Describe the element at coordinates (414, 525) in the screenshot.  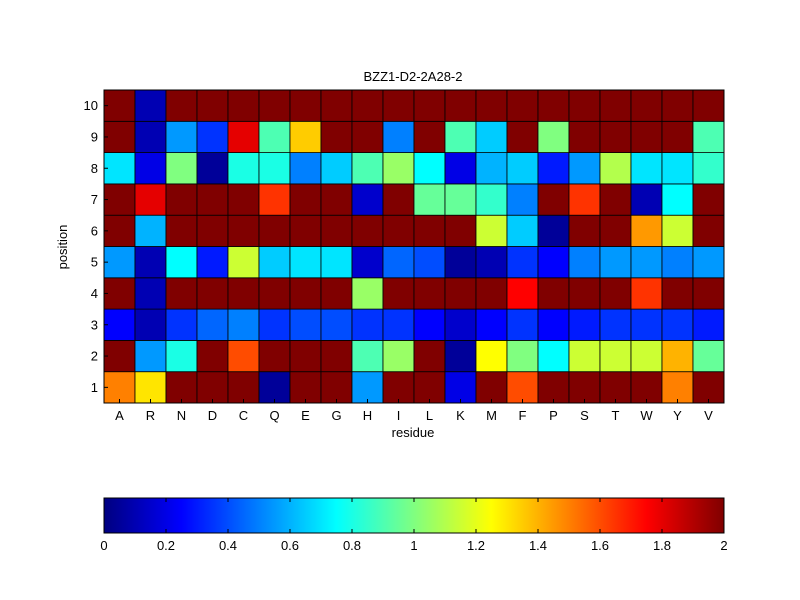
I see `colorbar-ticks: 0 0.2 0.4 0.6 0.8 1 1.2 1.4 1.6 1.8 2` at that location.